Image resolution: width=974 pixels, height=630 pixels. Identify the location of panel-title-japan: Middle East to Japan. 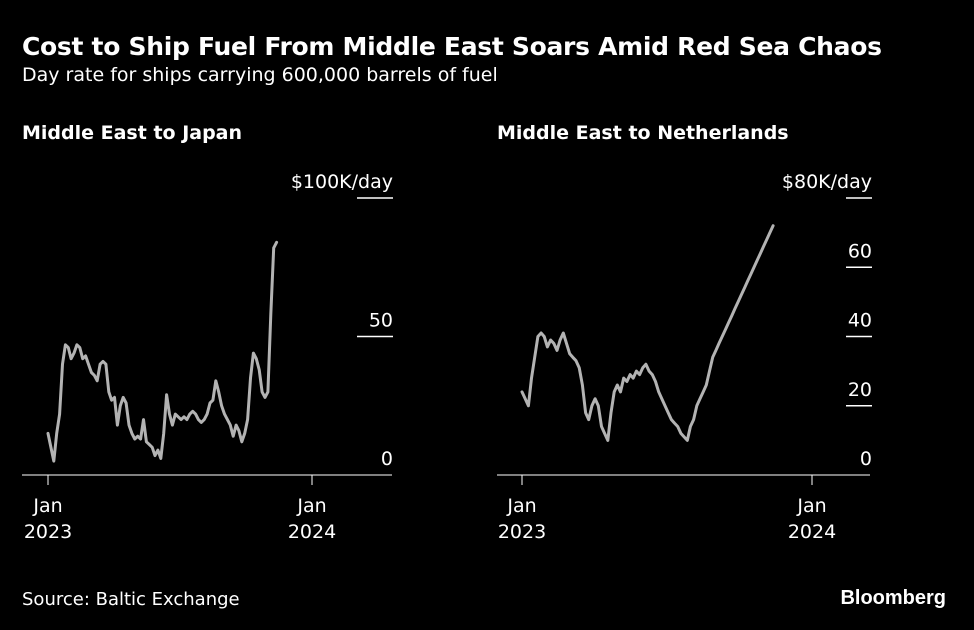
(132, 133).